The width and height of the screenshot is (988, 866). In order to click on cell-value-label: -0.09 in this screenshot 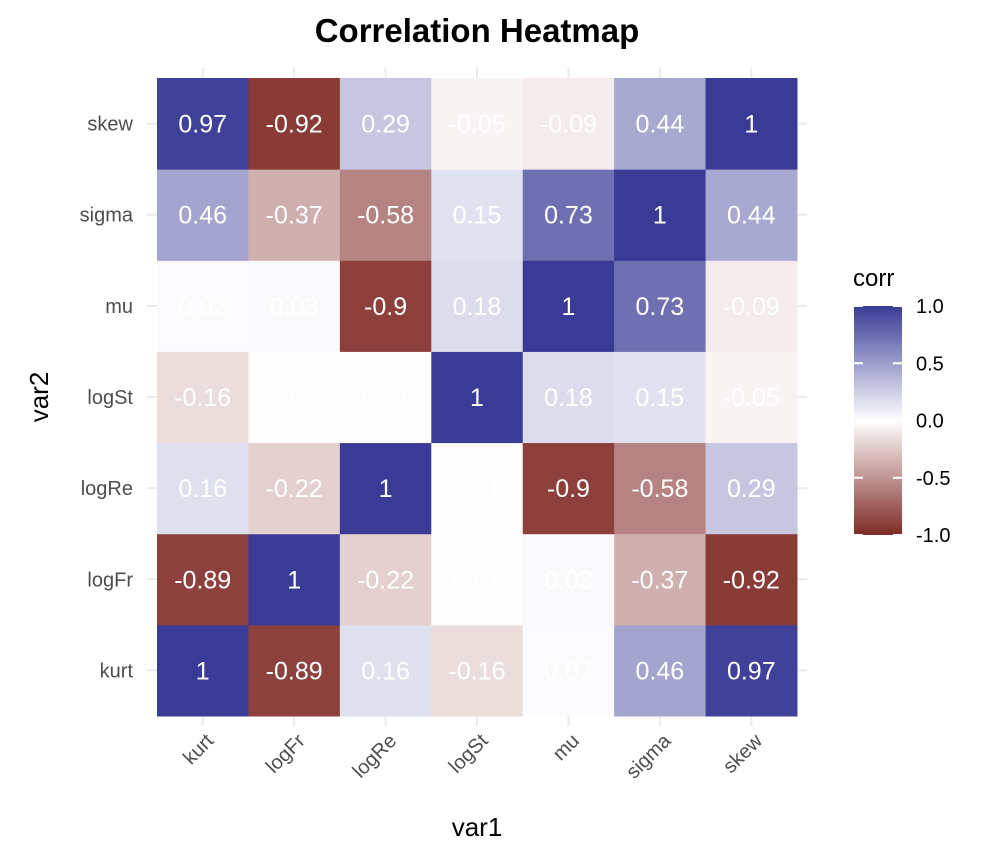, I will do `click(751, 307)`.